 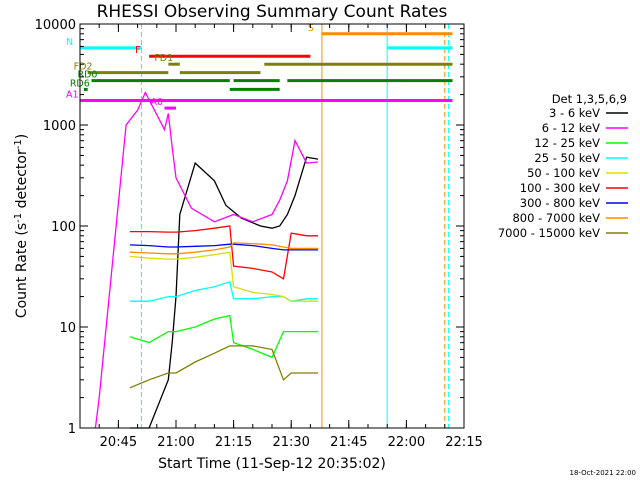 What do you see at coordinates (18, 144) in the screenshot?
I see `y-axis-label-sup2: -1` at bounding box center [18, 144].